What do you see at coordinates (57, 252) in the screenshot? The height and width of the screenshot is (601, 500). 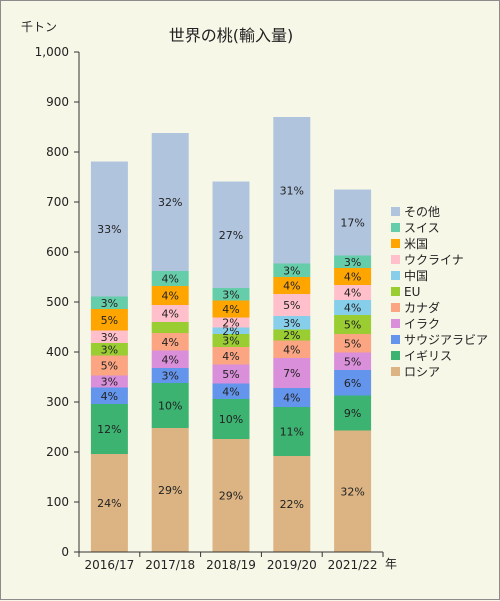 I see `y-tick-label: 600` at bounding box center [57, 252].